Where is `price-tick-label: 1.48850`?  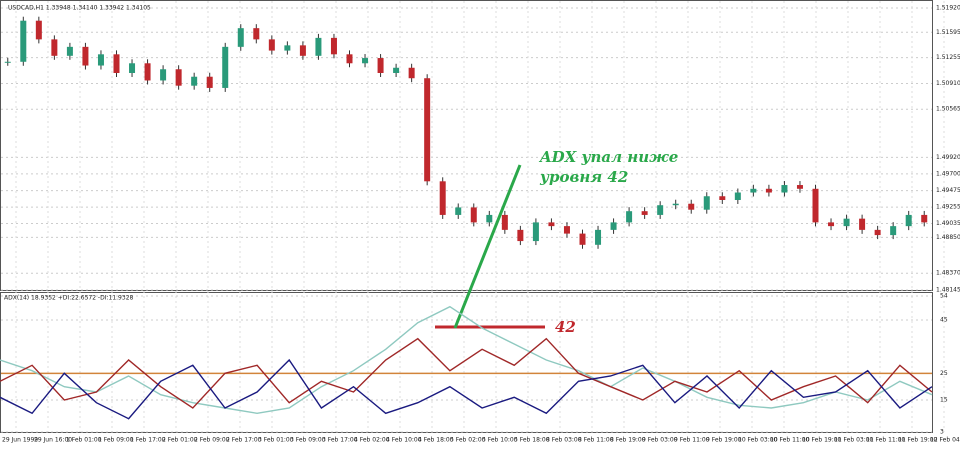
price-tick-label: 1.48850 is located at coordinates (948, 237).